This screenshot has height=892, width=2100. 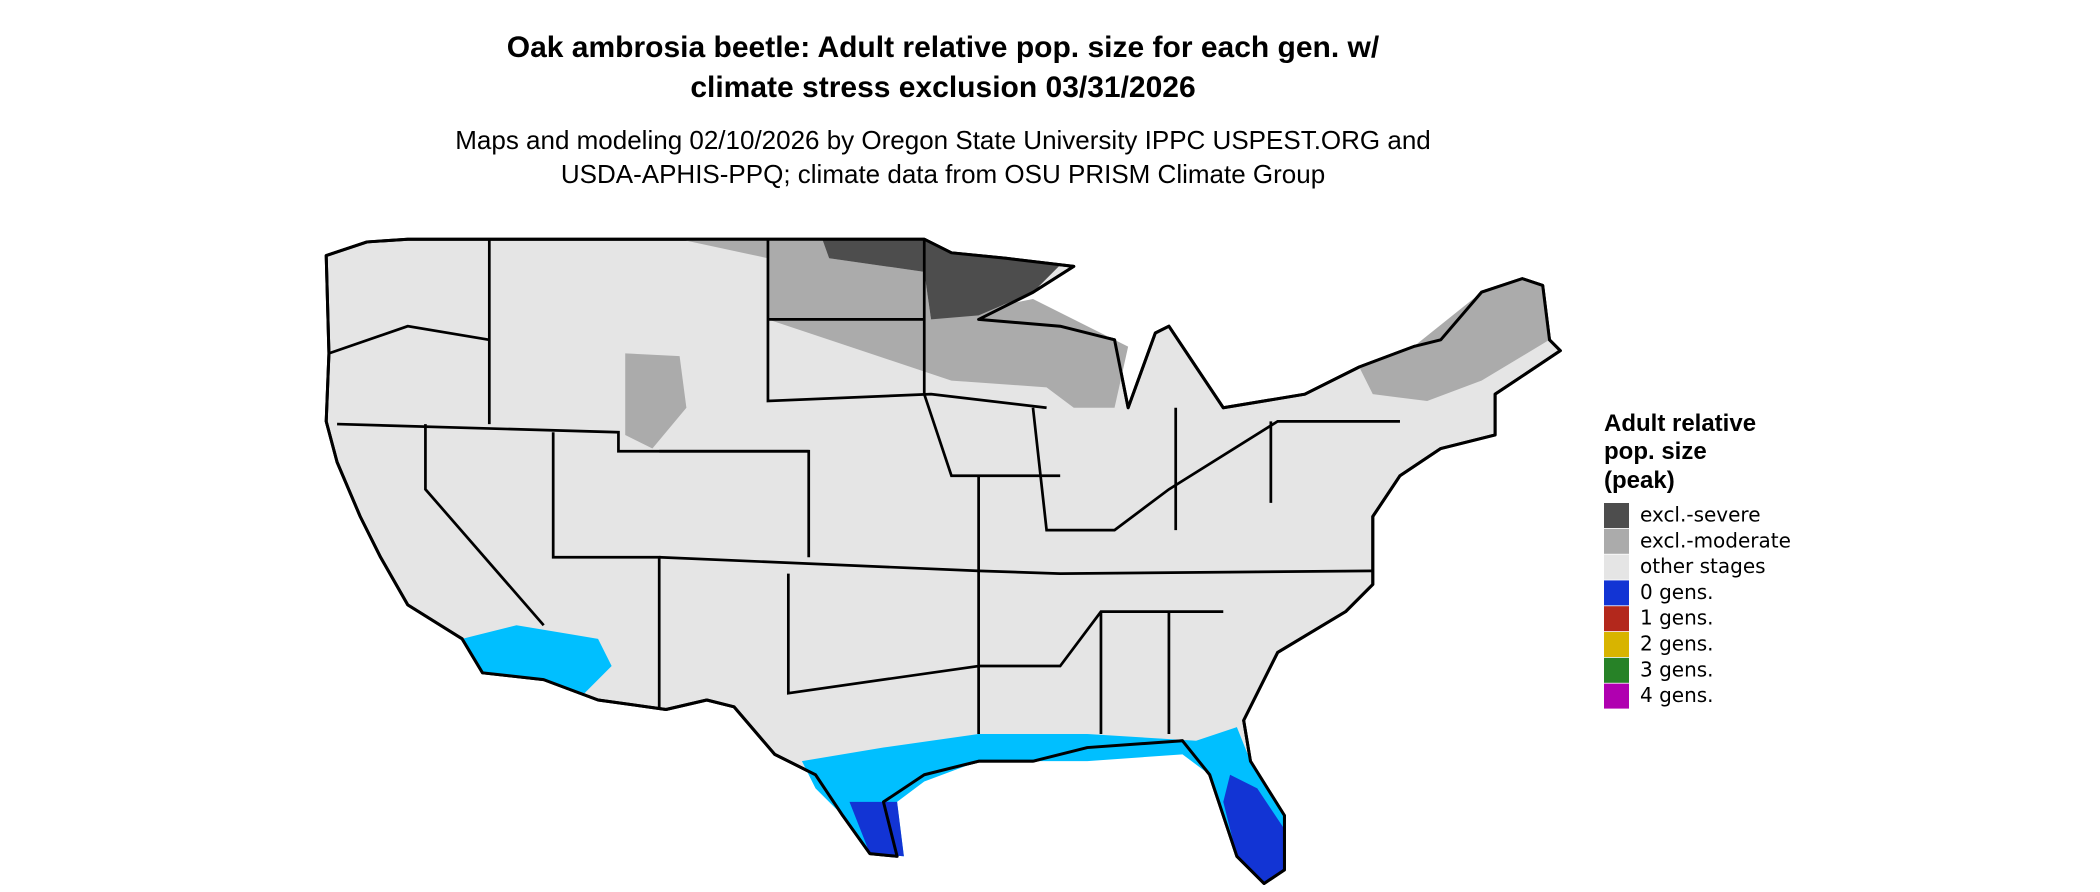 What do you see at coordinates (1043, 805) in the screenshot?
I see `gulf-region` at bounding box center [1043, 805].